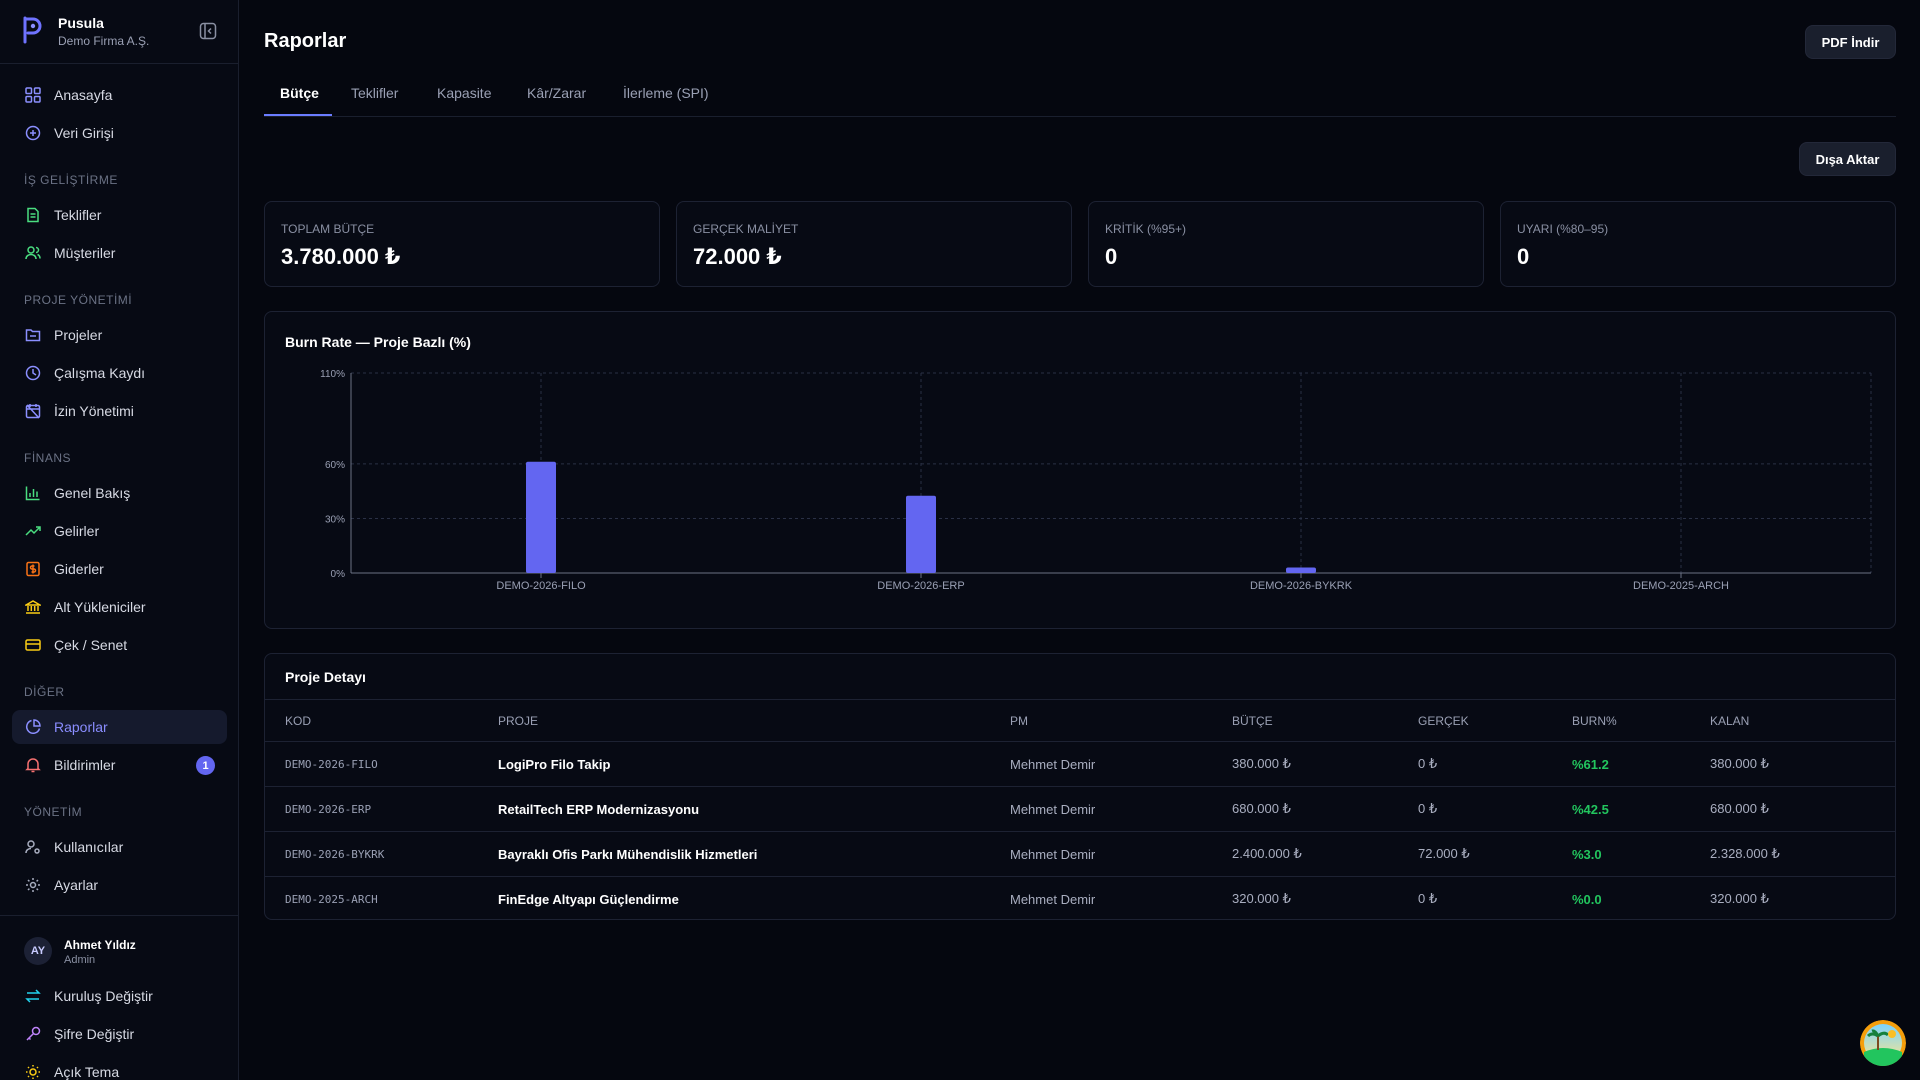 Image resolution: width=1920 pixels, height=1080 pixels. Describe the element at coordinates (100, 373) in the screenshot. I see `sidebar-item-label: Çalışma Kaydı` at that location.